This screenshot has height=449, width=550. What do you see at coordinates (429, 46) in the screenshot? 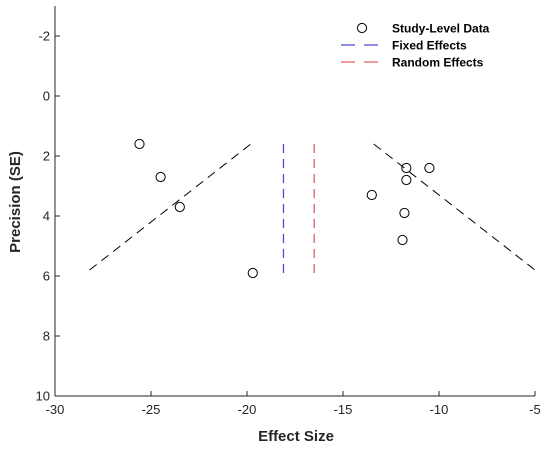
I see `legend-label-fixed-effects: Fixed Effects` at bounding box center [429, 46].